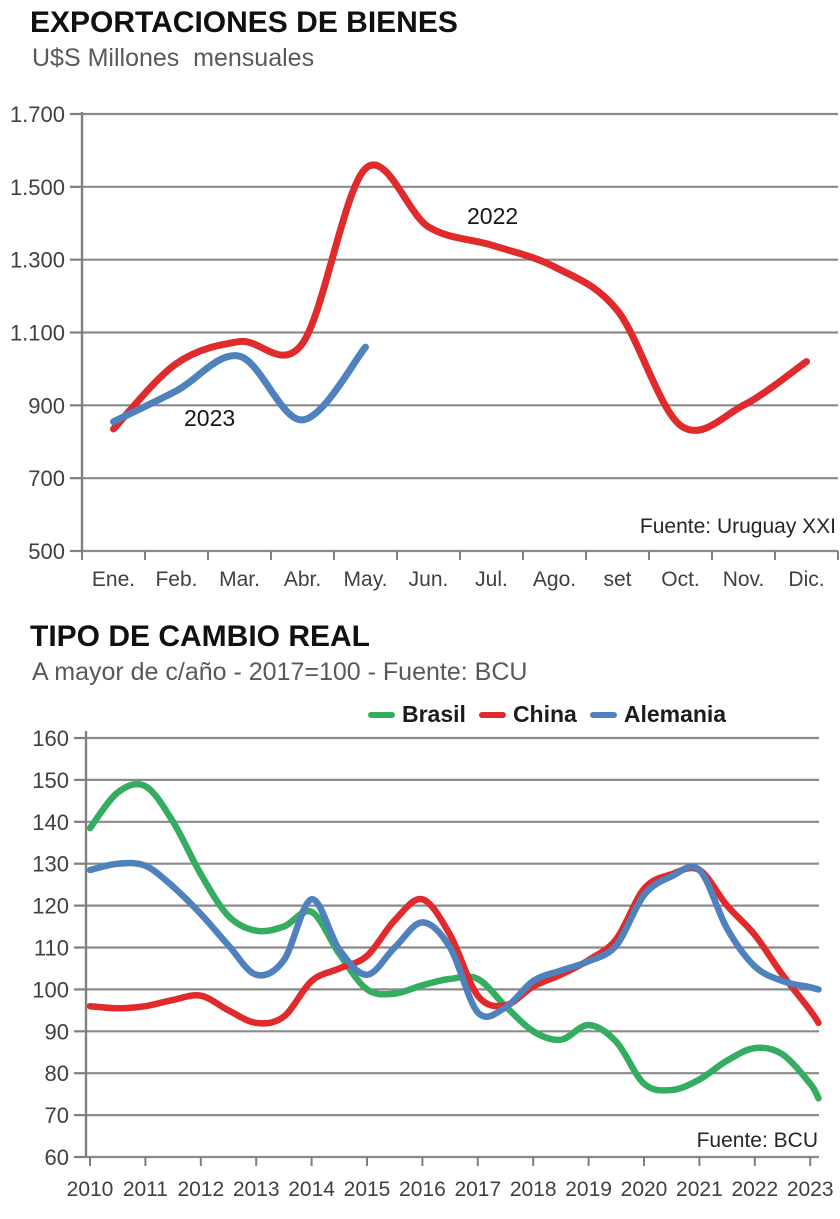 The height and width of the screenshot is (1219, 840). Describe the element at coordinates (617, 579) in the screenshot. I see `month-label-set: set` at that location.